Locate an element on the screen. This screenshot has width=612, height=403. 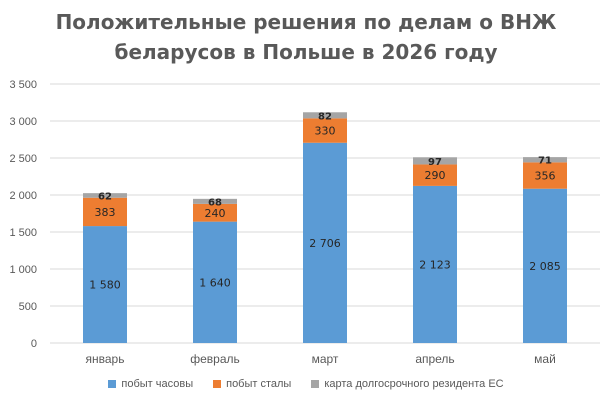
data-label: 97 is located at coordinates (435, 162).